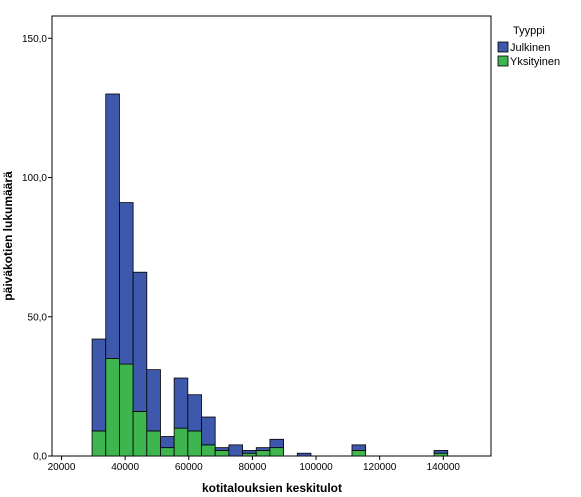  Describe the element at coordinates (37, 248) in the screenshot. I see `y-axis: 0,0 50,0 100,0 150,0` at that location.